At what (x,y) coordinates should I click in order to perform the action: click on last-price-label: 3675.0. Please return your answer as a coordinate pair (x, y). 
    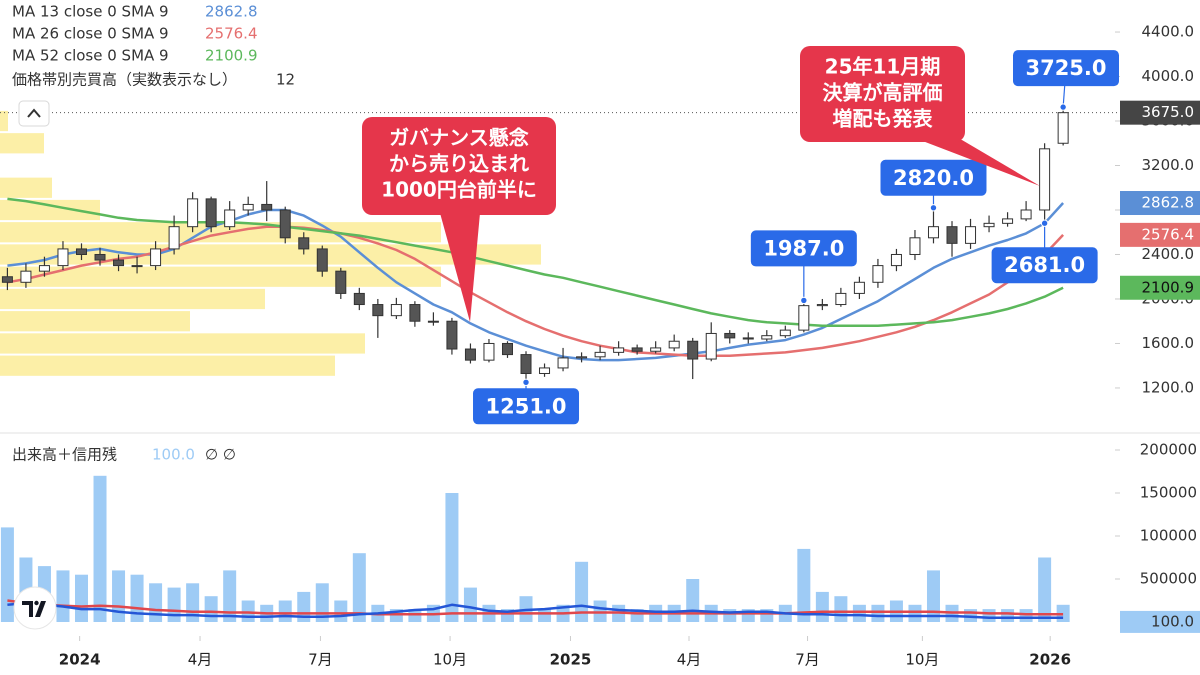
    Looking at the image, I should click on (1168, 112).